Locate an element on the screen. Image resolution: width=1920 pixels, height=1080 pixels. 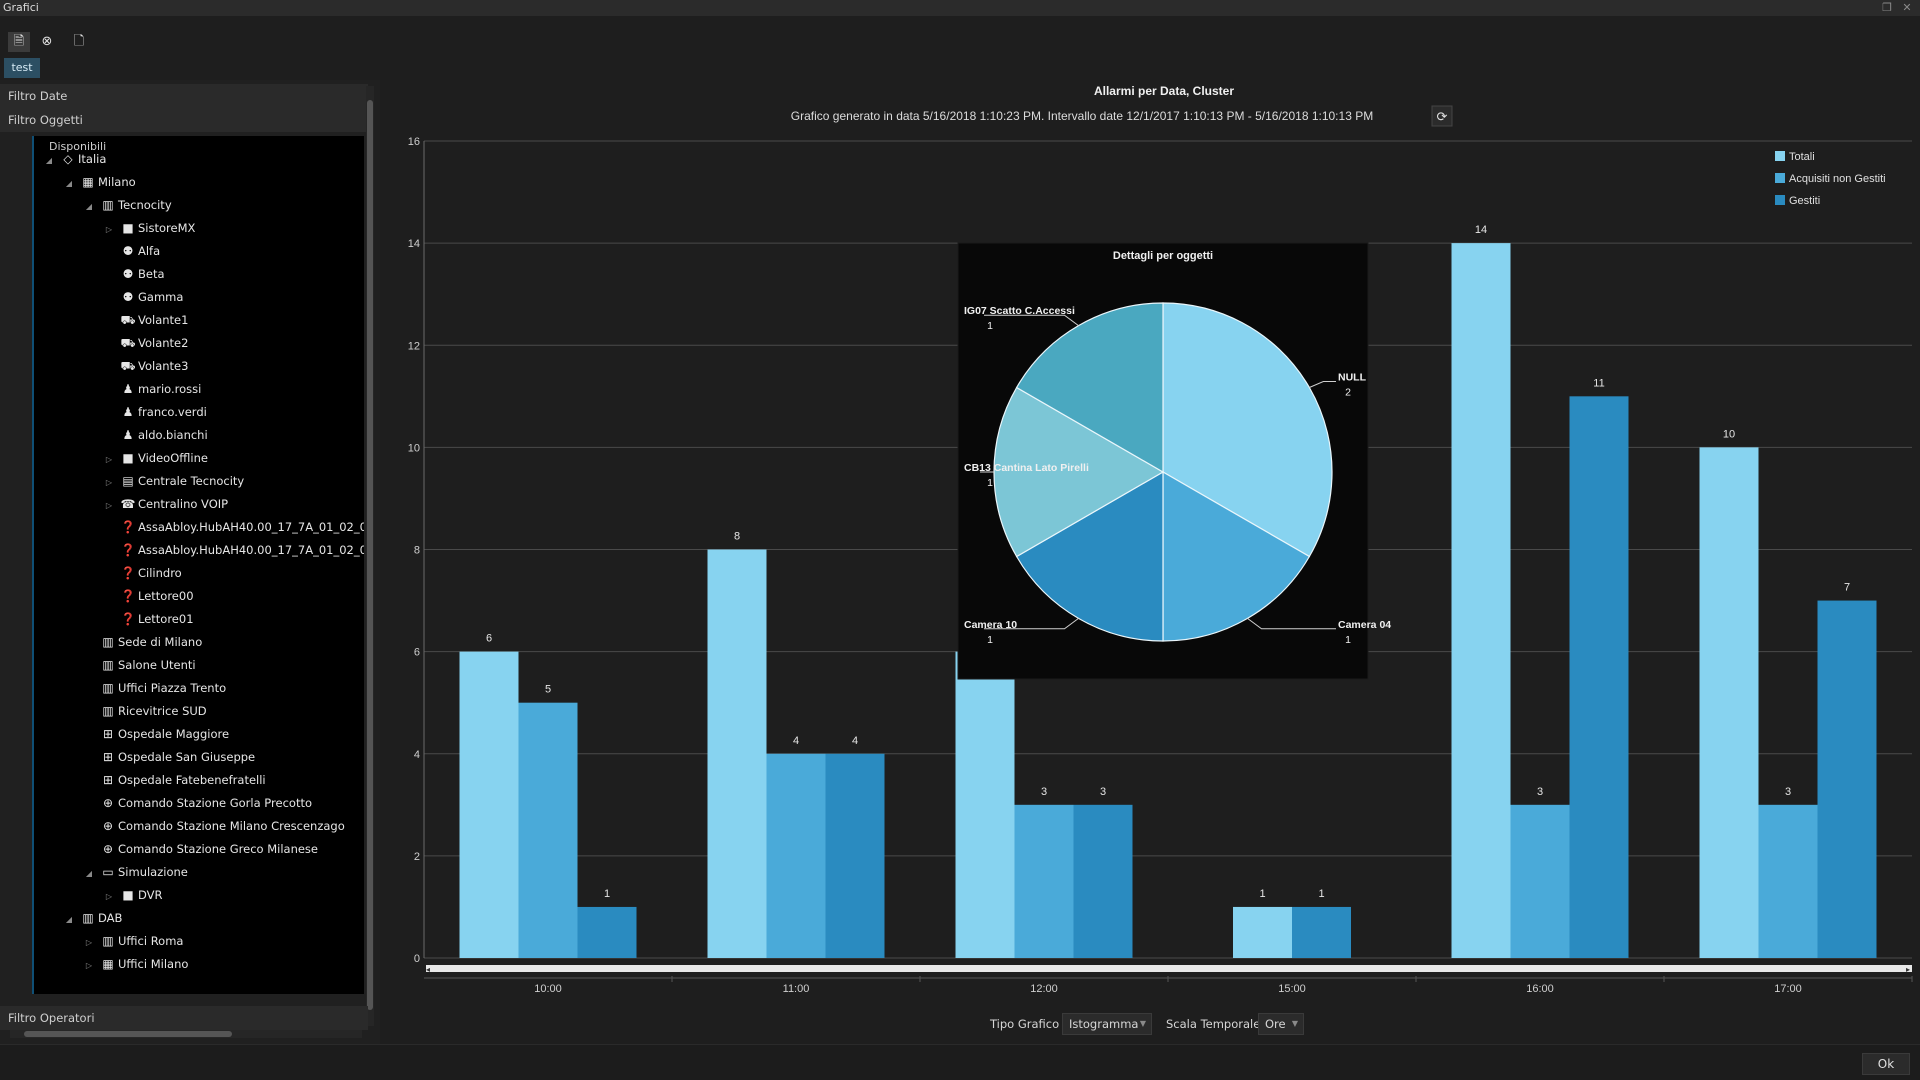
tree-item: ⊞ Ospedale San Giuseppe is located at coordinates (167, 757).